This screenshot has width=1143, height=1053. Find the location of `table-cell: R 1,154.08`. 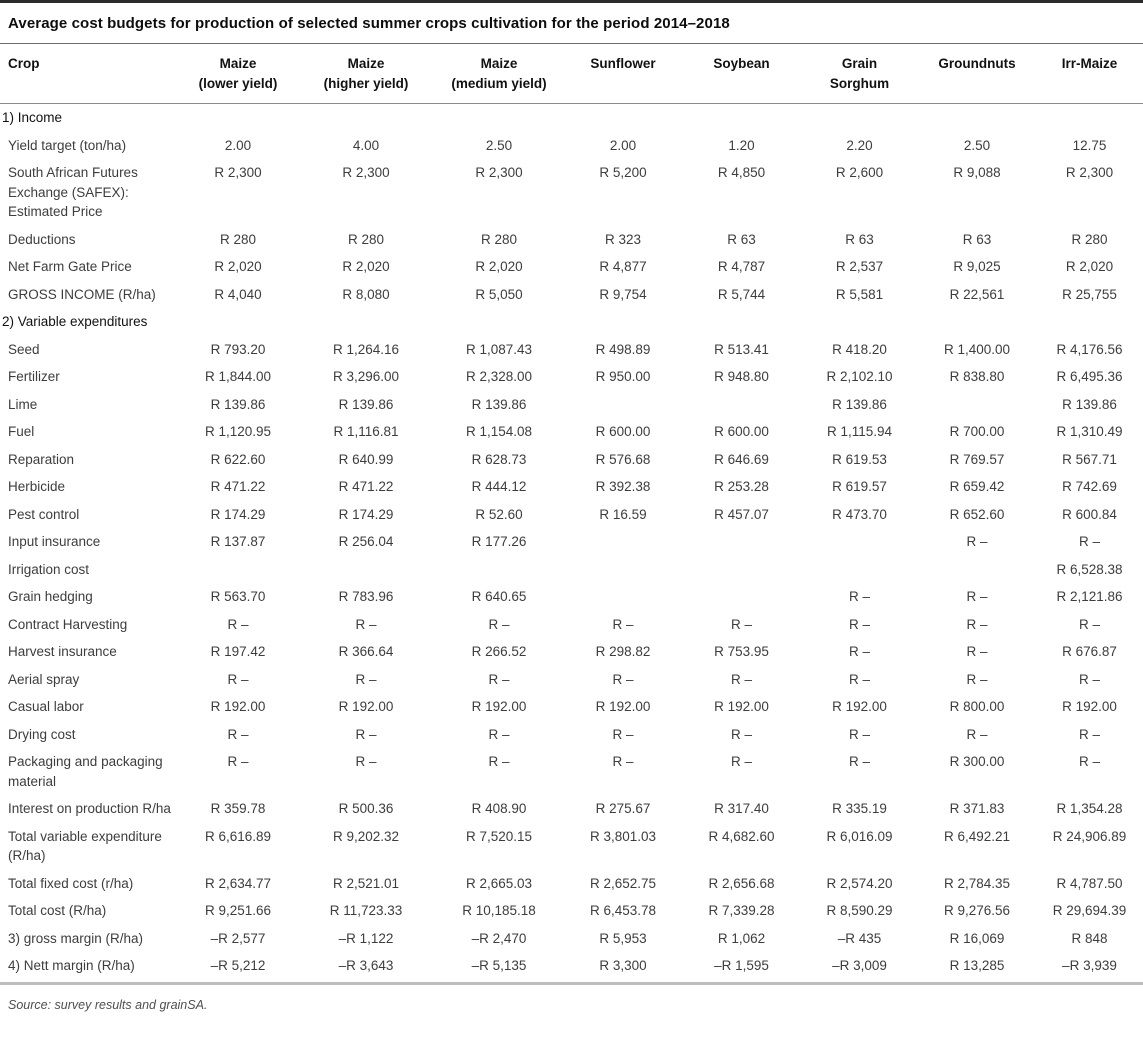

table-cell: R 1,154.08 is located at coordinates (499, 431).